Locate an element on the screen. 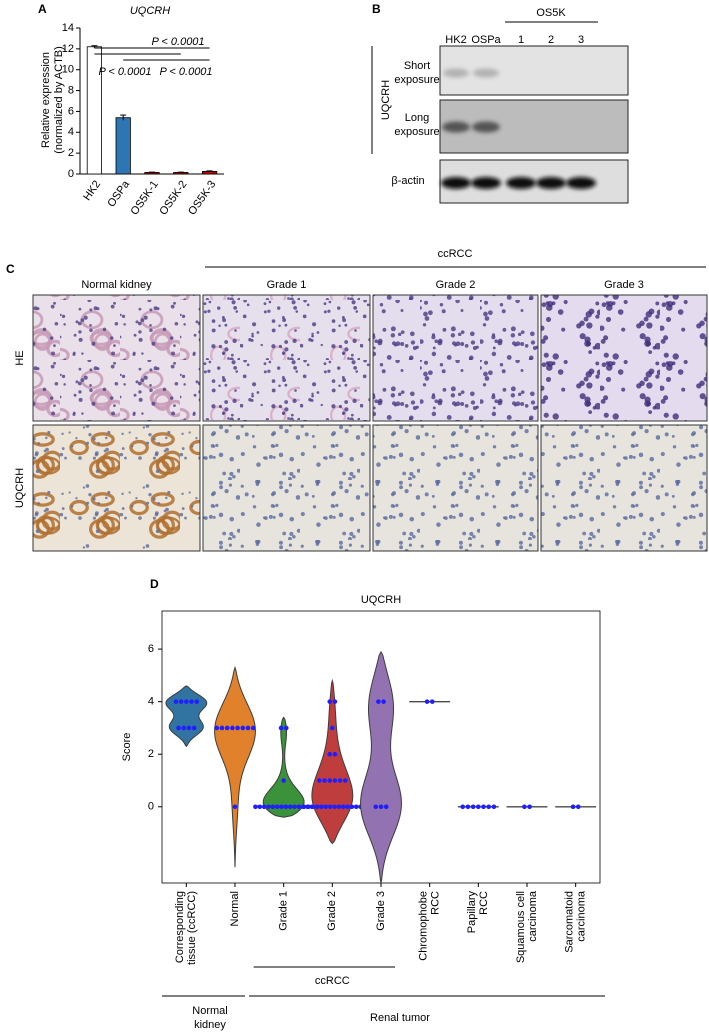  x-tick-label: OSPa is located at coordinates (118, 194).